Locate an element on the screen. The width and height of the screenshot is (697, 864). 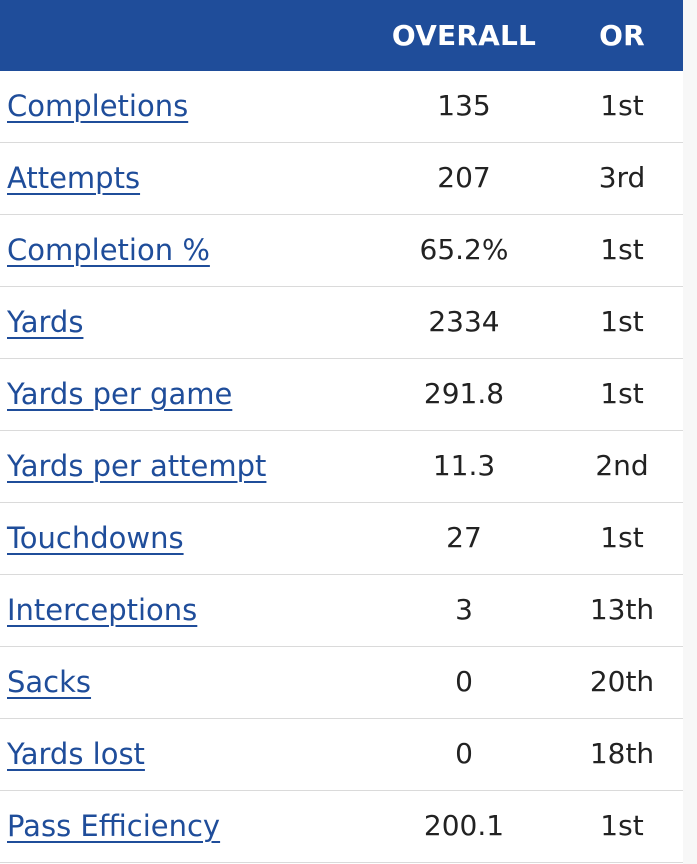
stat-link-yards-per-attempt: Yards per attempt is located at coordinates (137, 466).